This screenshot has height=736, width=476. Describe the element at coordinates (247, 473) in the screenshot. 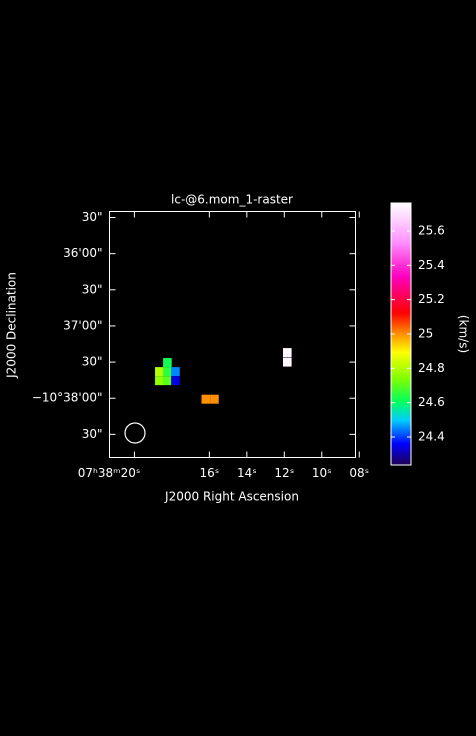

I see `x-tick-label: 14ˢ` at that location.